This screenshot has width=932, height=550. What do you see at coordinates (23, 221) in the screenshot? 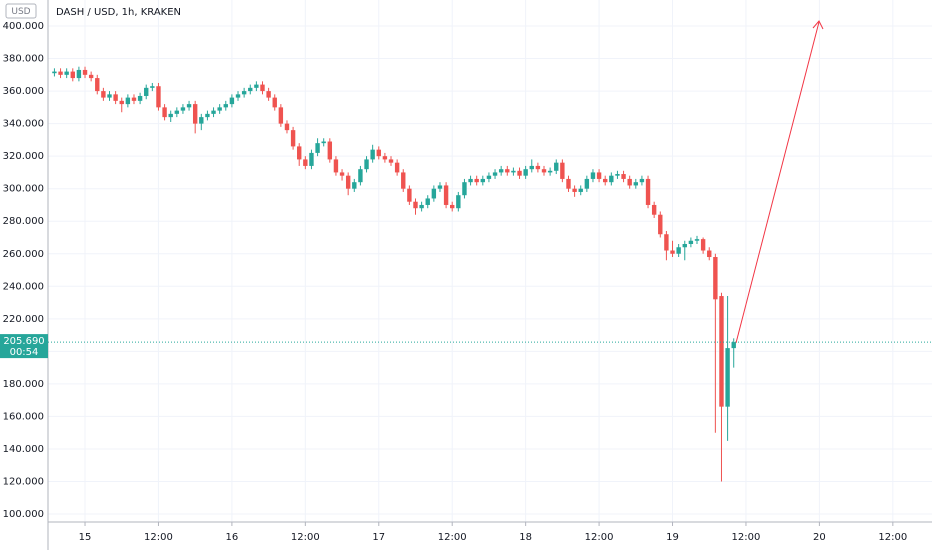
I see `y-tick-label: 280.000` at bounding box center [23, 221].